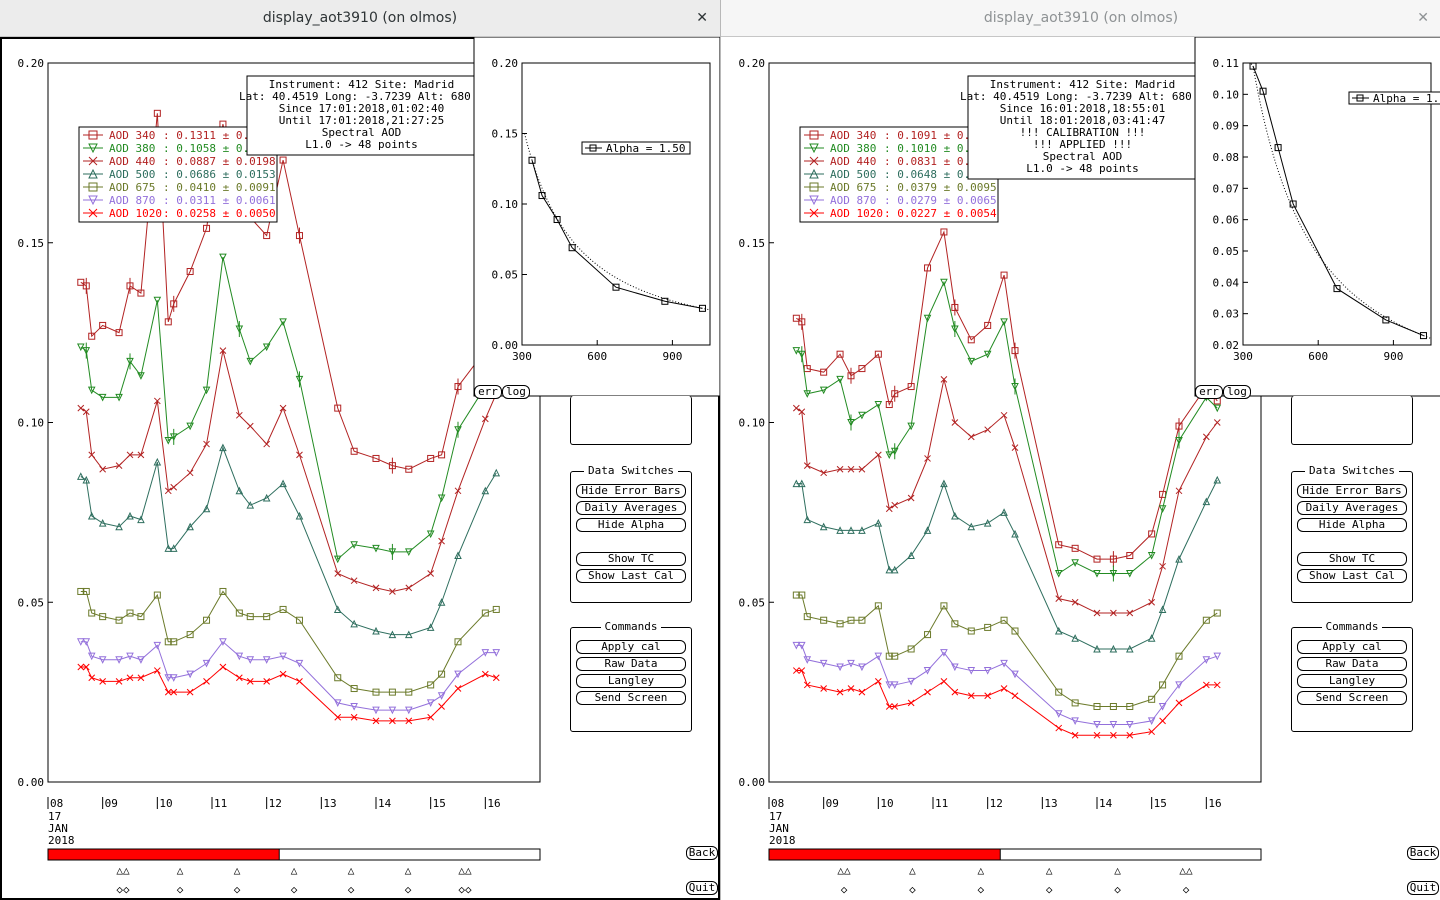 The width and height of the screenshot is (1440, 900). What do you see at coordinates (782, 840) in the screenshot?
I see `date-label: 2018` at bounding box center [782, 840].